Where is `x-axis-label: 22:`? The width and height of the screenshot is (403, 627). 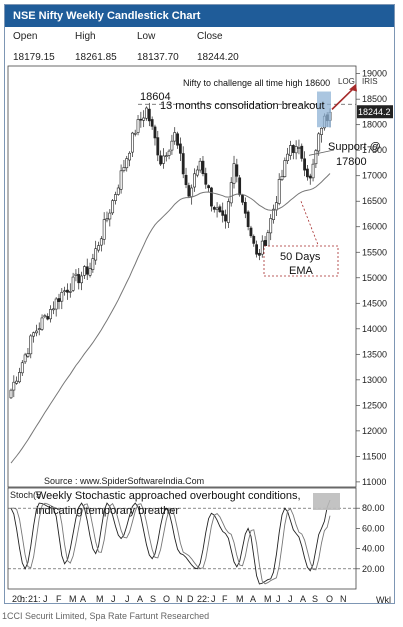
x-axis-label: 22: is located at coordinates (203, 599).